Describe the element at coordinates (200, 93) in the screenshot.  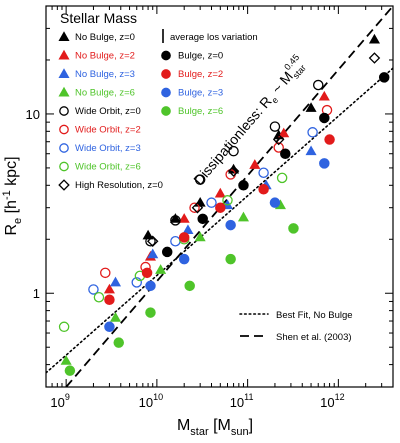
I see `legend-label: Bulge, z=3` at that location.